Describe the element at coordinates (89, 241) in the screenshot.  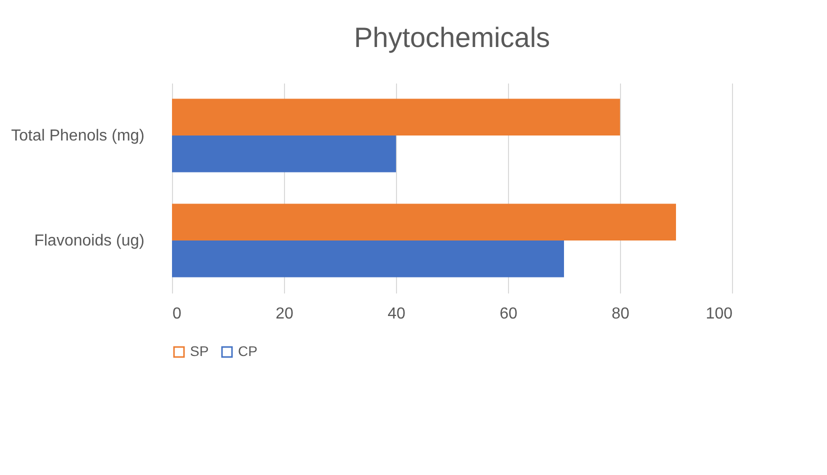
I see `y-tick-label: Flavonoids (ug)` at that location.